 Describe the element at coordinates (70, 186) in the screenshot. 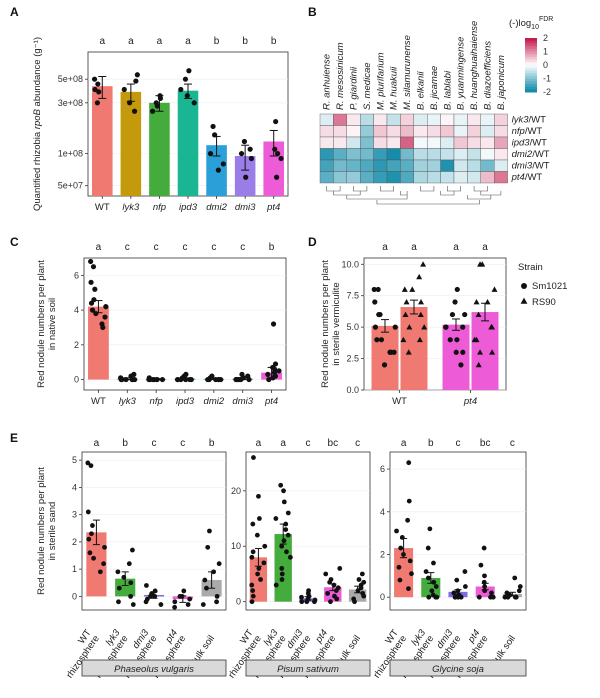

I see `y-tick-label: 5e+07` at that location.